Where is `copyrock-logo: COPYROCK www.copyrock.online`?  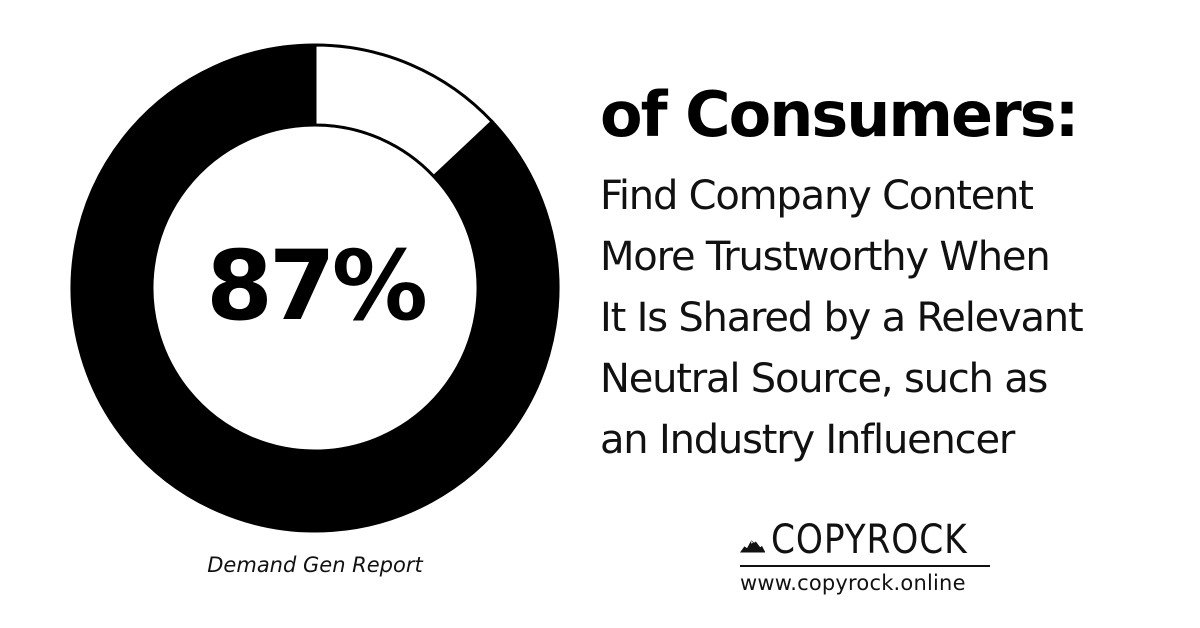
copyrock-logo: COPYROCK www.copyrock.online is located at coordinates (870, 556).